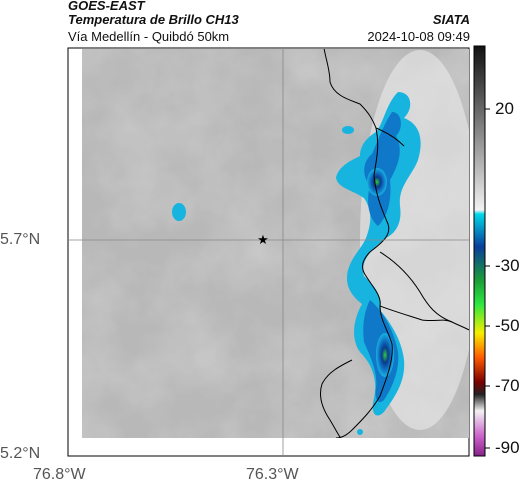 Image resolution: width=526 pixels, height=491 pixels. I want to click on lon-tick-label: 76.3°W, so click(272, 474).